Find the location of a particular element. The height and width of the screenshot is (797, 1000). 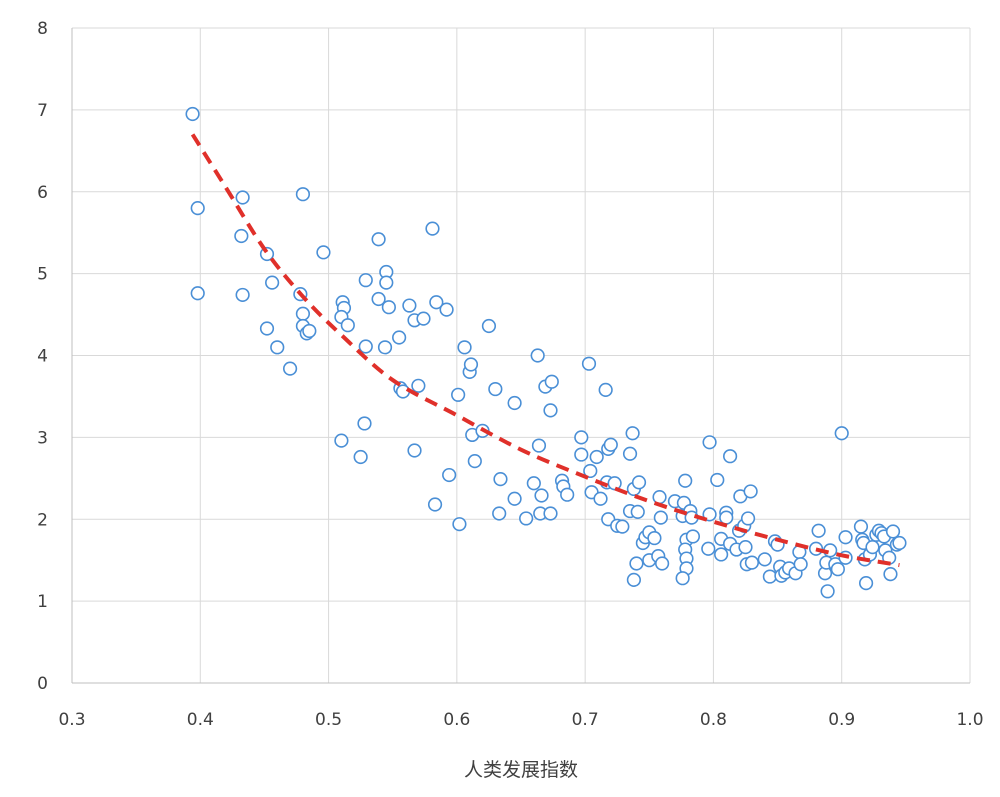

y-tick-label: 5 is located at coordinates (42, 275).